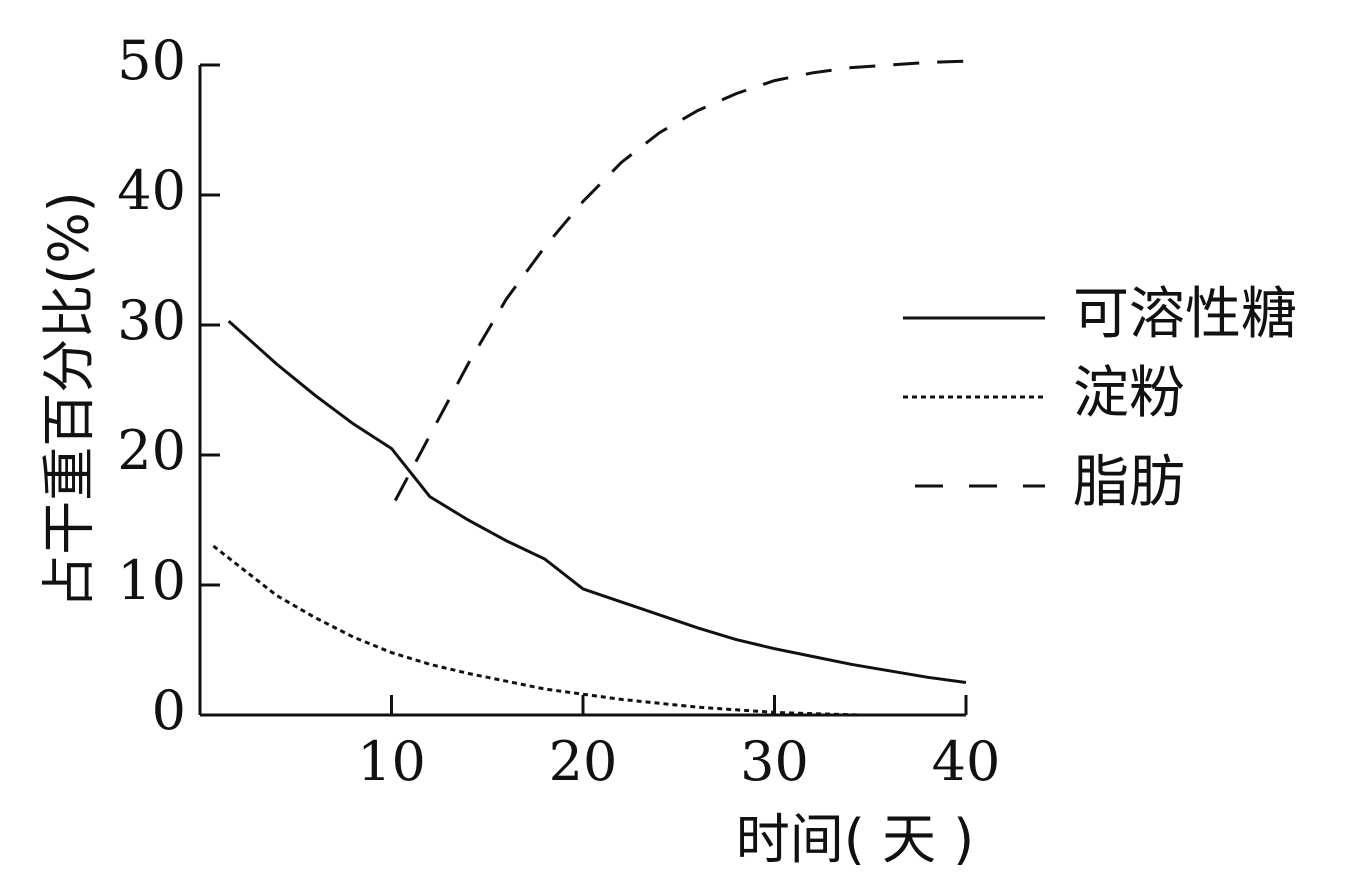  Describe the element at coordinates (855, 839) in the screenshot. I see `x-axis-title: 时间( 天 )` at that location.